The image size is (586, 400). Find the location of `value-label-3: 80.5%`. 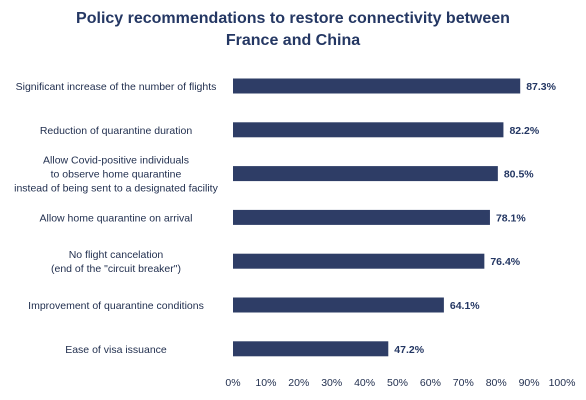

value-label-3: 80.5% is located at coordinates (519, 175).